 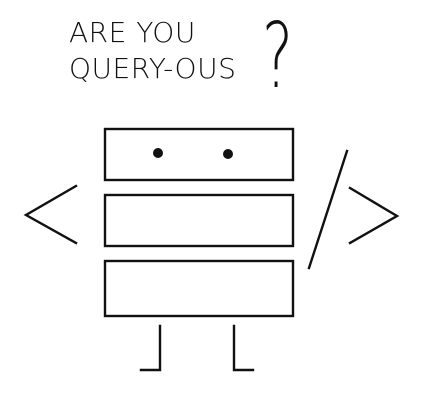 What do you see at coordinates (50, 214) in the screenshot?
I see `left-angle-bracket` at bounding box center [50, 214].